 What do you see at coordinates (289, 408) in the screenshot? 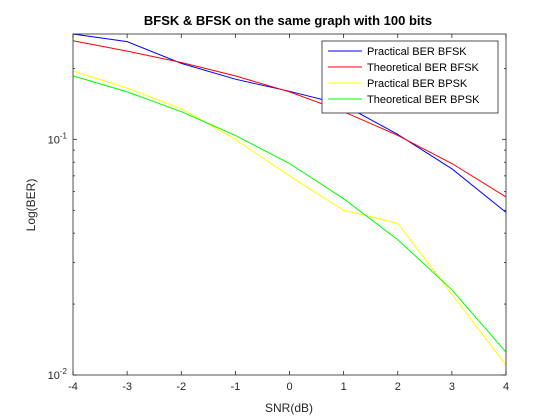
I see `x-axis-label: SNR(dB)` at bounding box center [289, 408].